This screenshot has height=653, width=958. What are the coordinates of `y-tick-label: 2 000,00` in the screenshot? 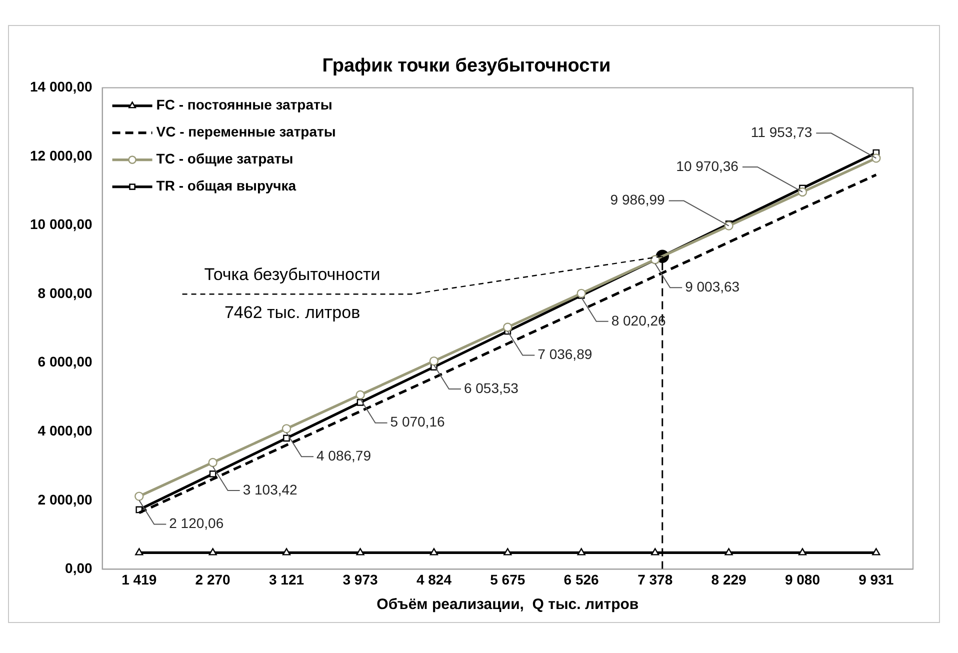 It's located at (65, 499).